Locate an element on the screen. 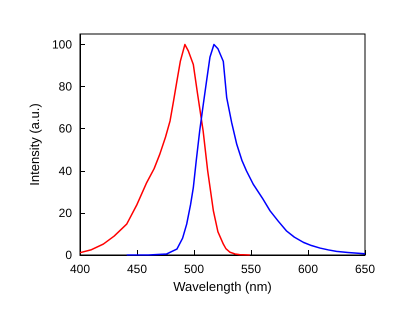 This screenshot has height=319, width=400. x-tick-label: 550 is located at coordinates (251, 269).